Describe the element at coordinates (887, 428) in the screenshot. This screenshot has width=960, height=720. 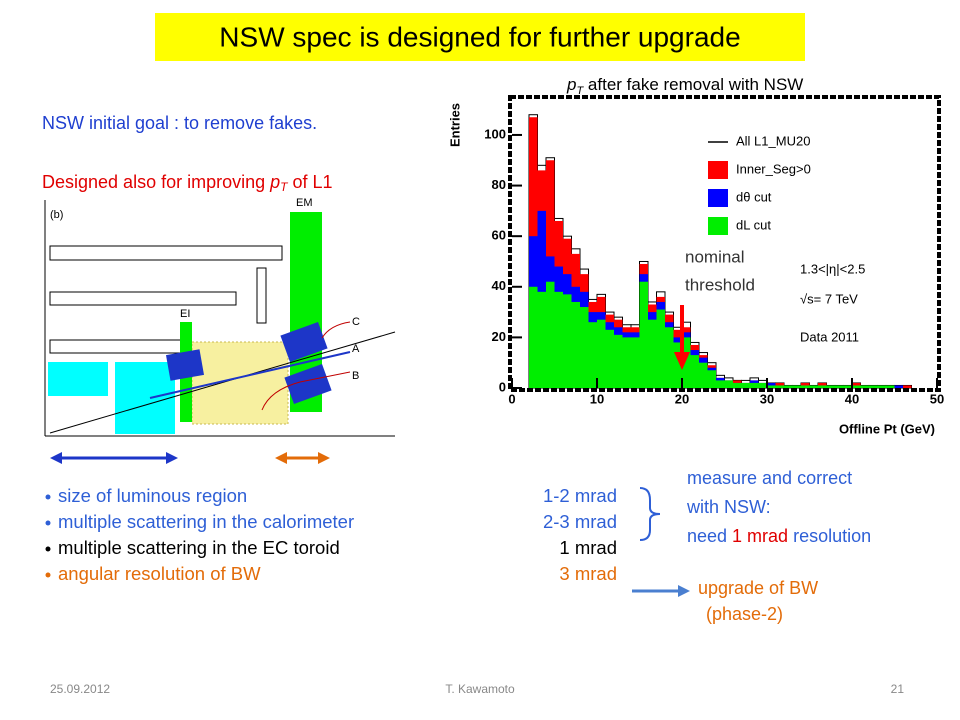
I see `x-axis-label: Offline Pt (GeV)` at that location.